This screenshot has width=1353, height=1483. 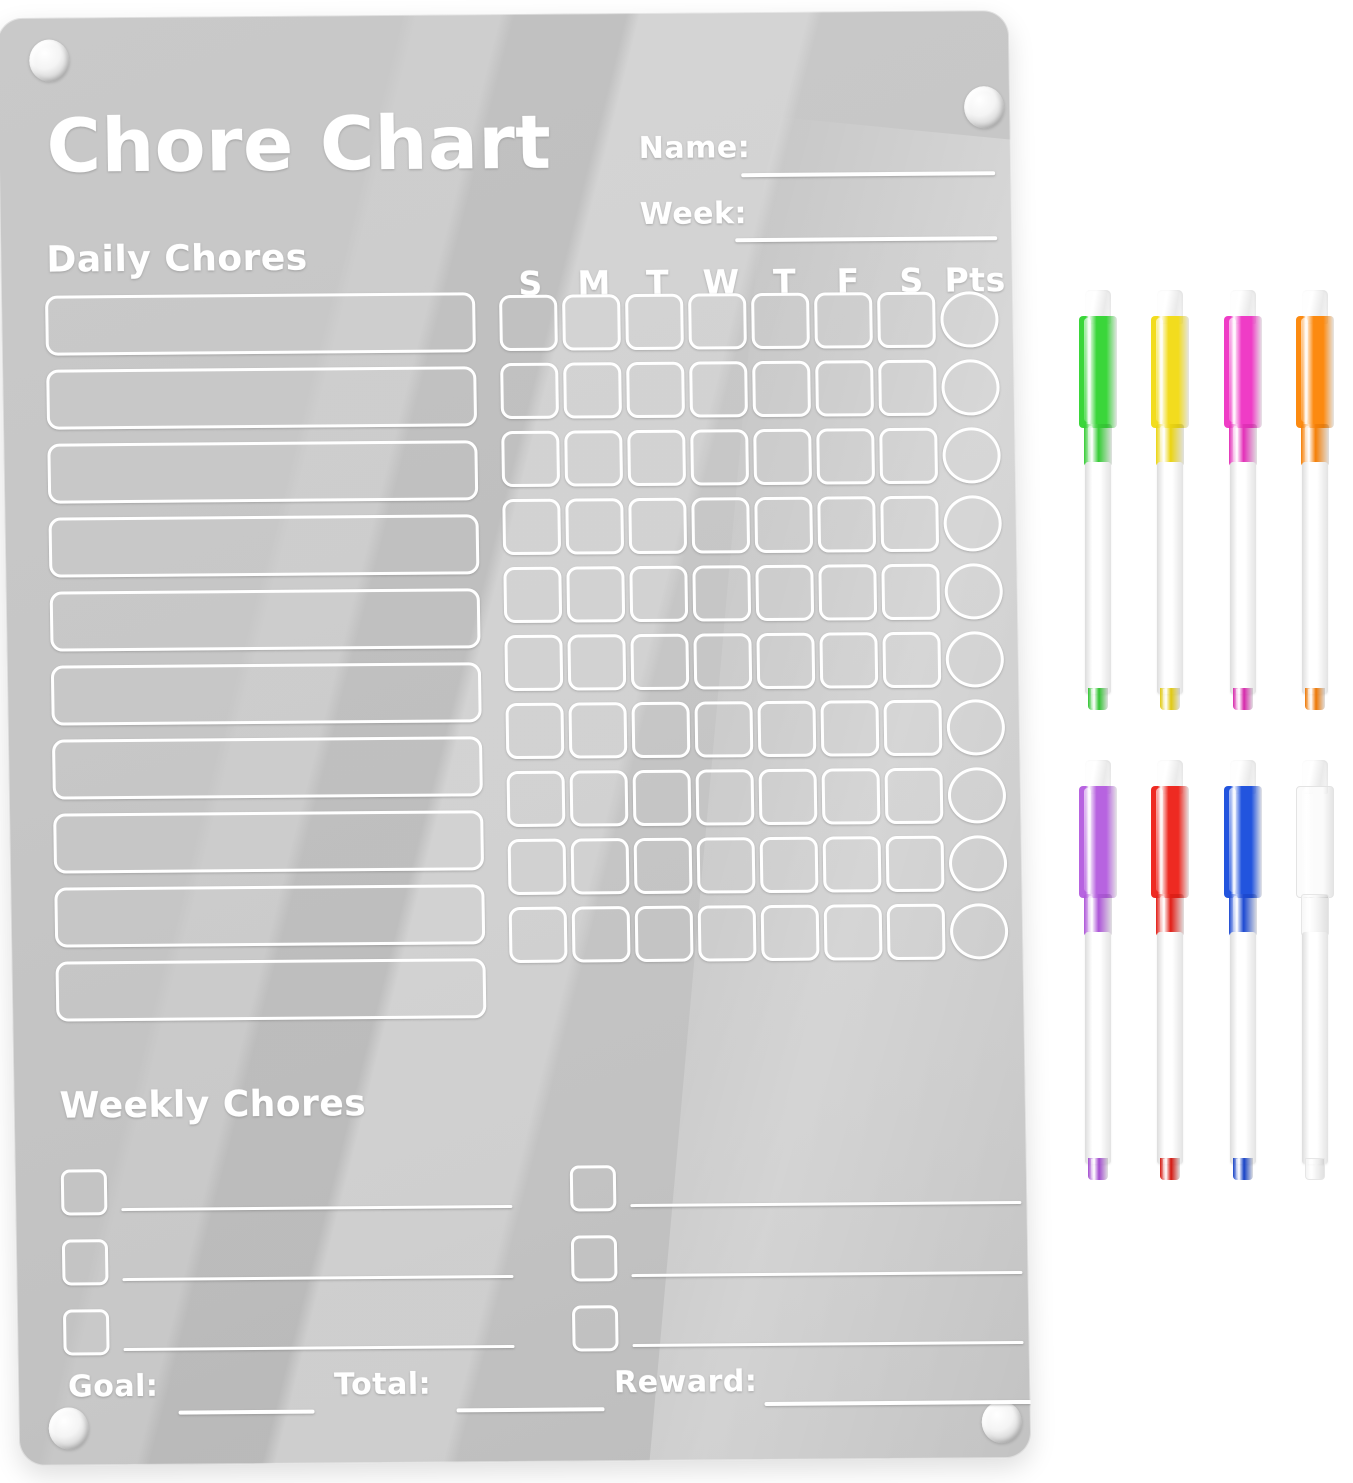 What do you see at coordinates (1315, 505) in the screenshot?
I see `marker-orange` at bounding box center [1315, 505].